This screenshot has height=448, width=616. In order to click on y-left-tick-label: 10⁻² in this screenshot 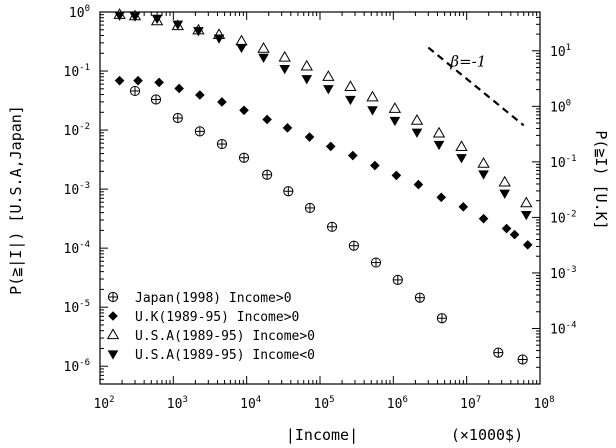, I will do `click(77, 130)`.